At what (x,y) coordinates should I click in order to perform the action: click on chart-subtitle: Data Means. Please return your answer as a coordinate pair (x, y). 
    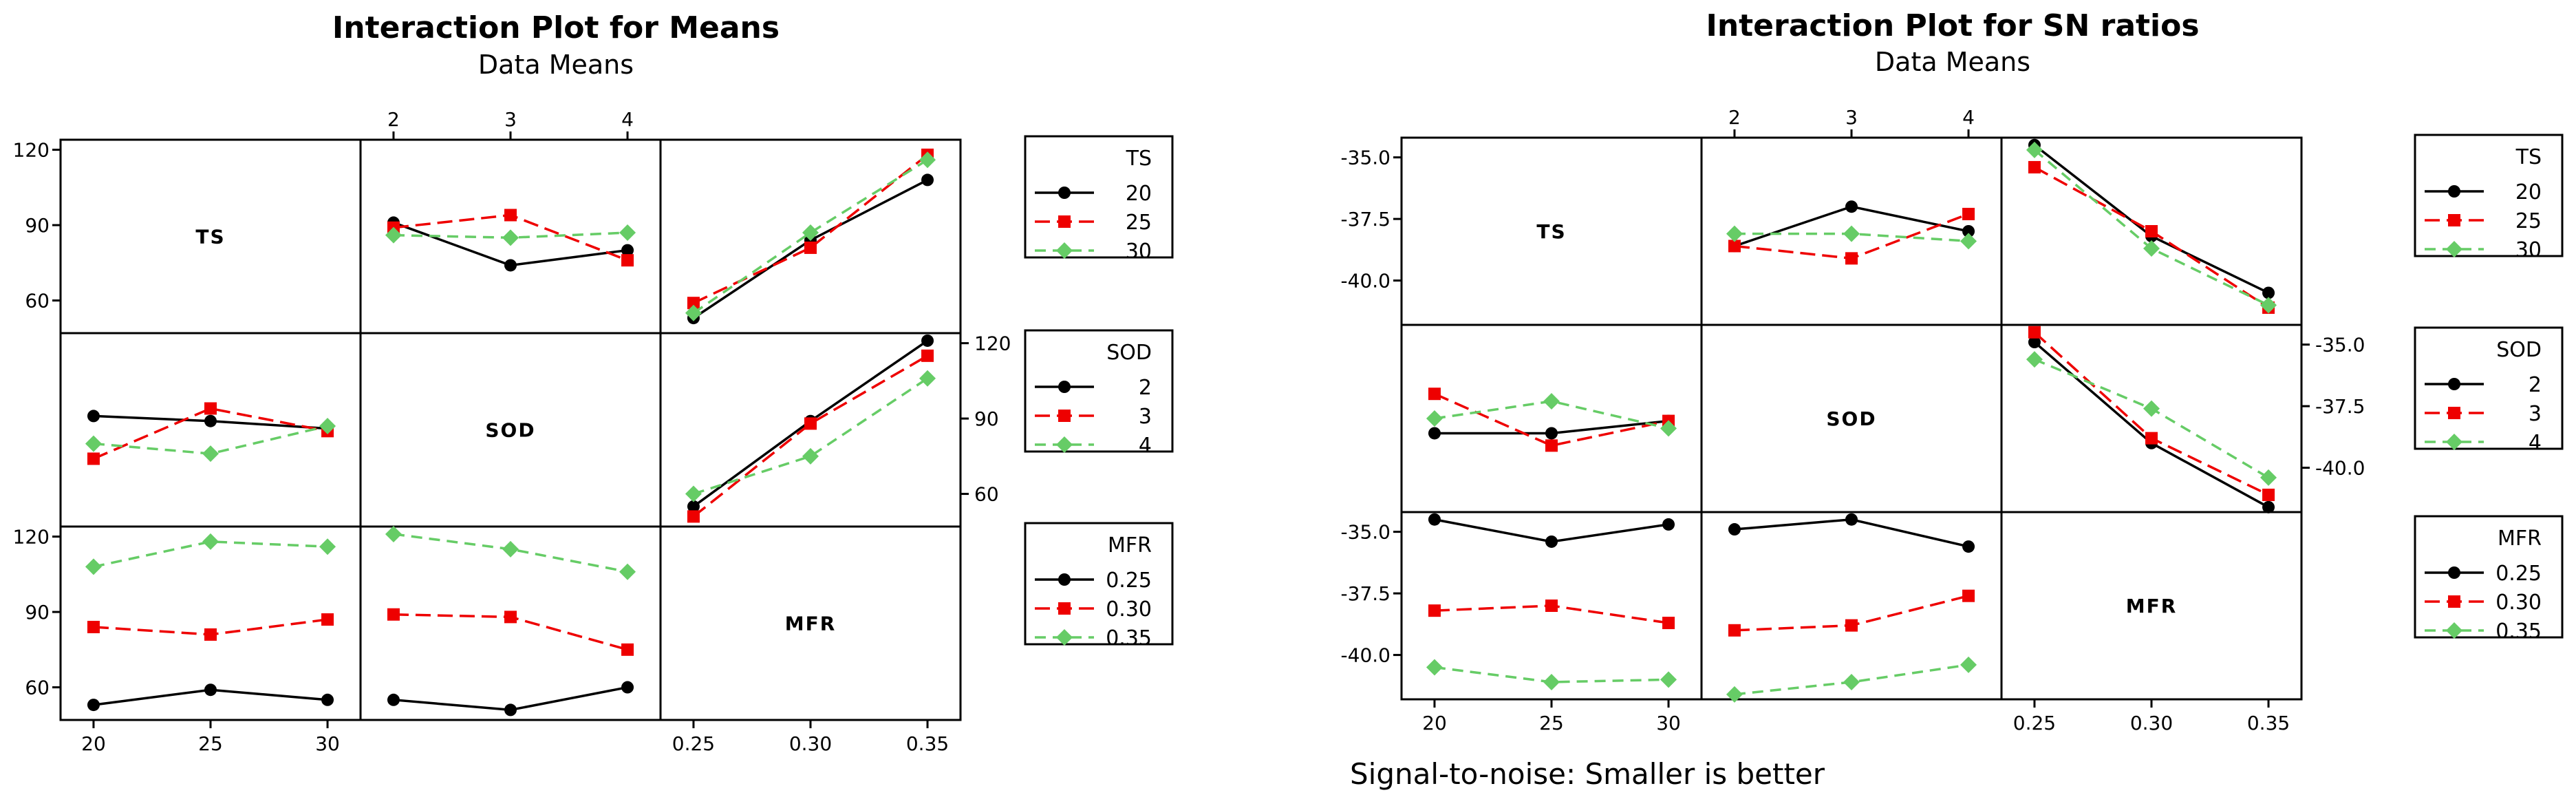
    Looking at the image, I should click on (556, 65).